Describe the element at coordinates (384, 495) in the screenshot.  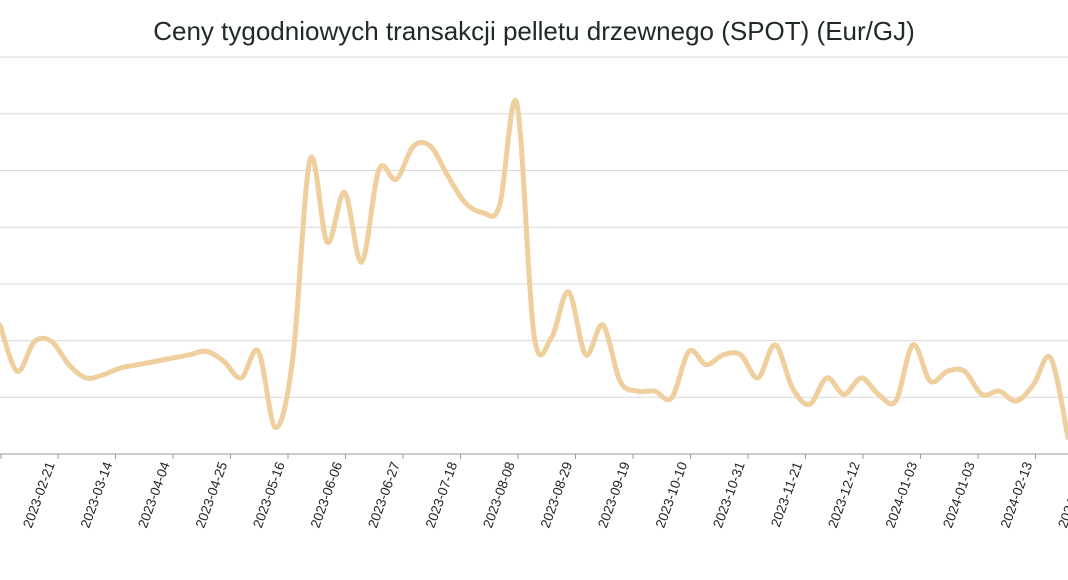
I see `x-tick-label: 2023-06-27` at that location.